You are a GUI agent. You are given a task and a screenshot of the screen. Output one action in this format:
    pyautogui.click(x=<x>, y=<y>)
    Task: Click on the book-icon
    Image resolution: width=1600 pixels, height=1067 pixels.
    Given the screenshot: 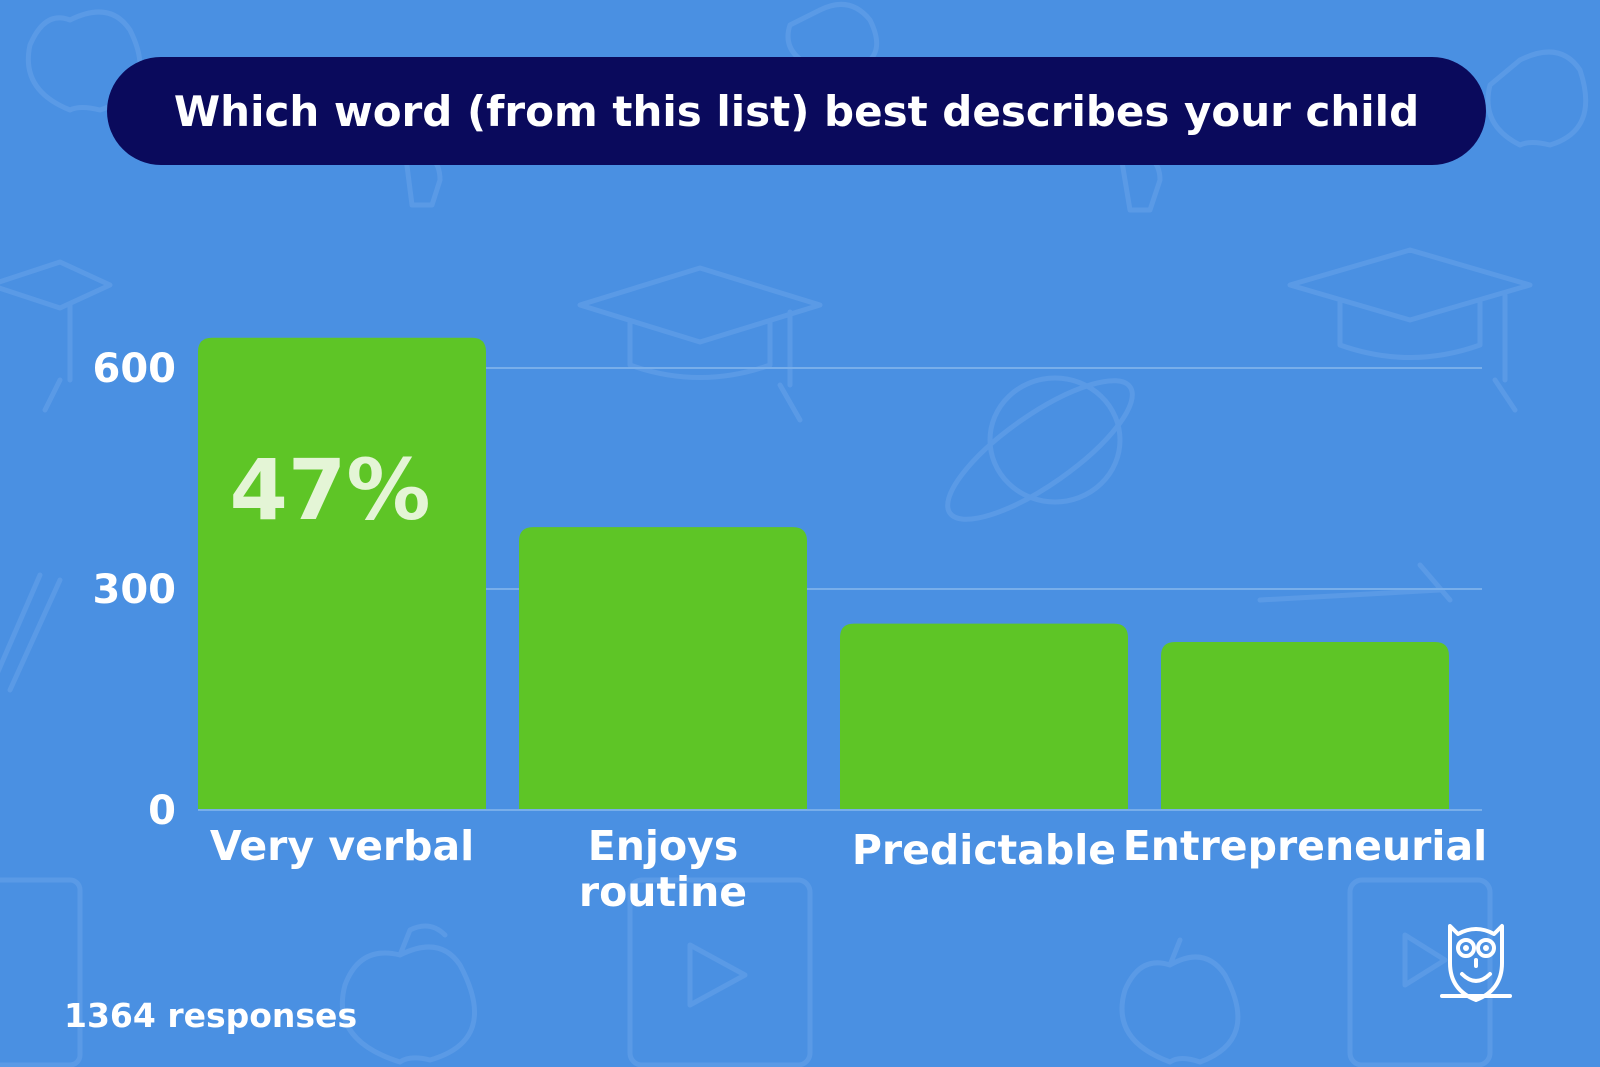 What is the action you would take?
    pyautogui.click(x=41, y=972)
    